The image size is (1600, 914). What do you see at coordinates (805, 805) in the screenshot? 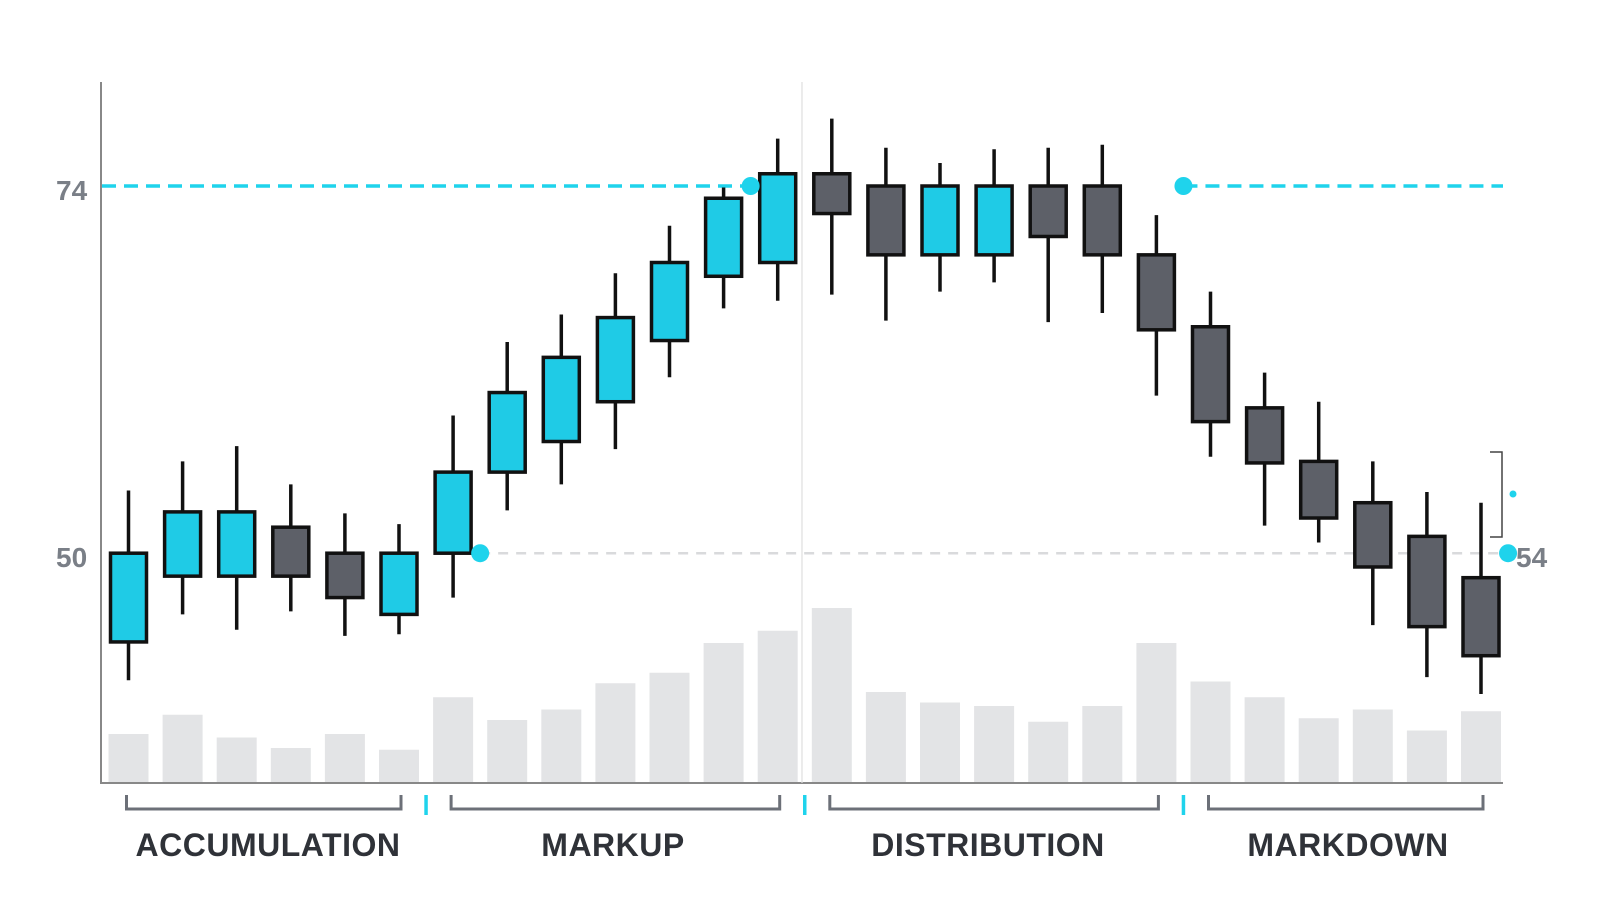
I see `phase-layer` at bounding box center [805, 805].